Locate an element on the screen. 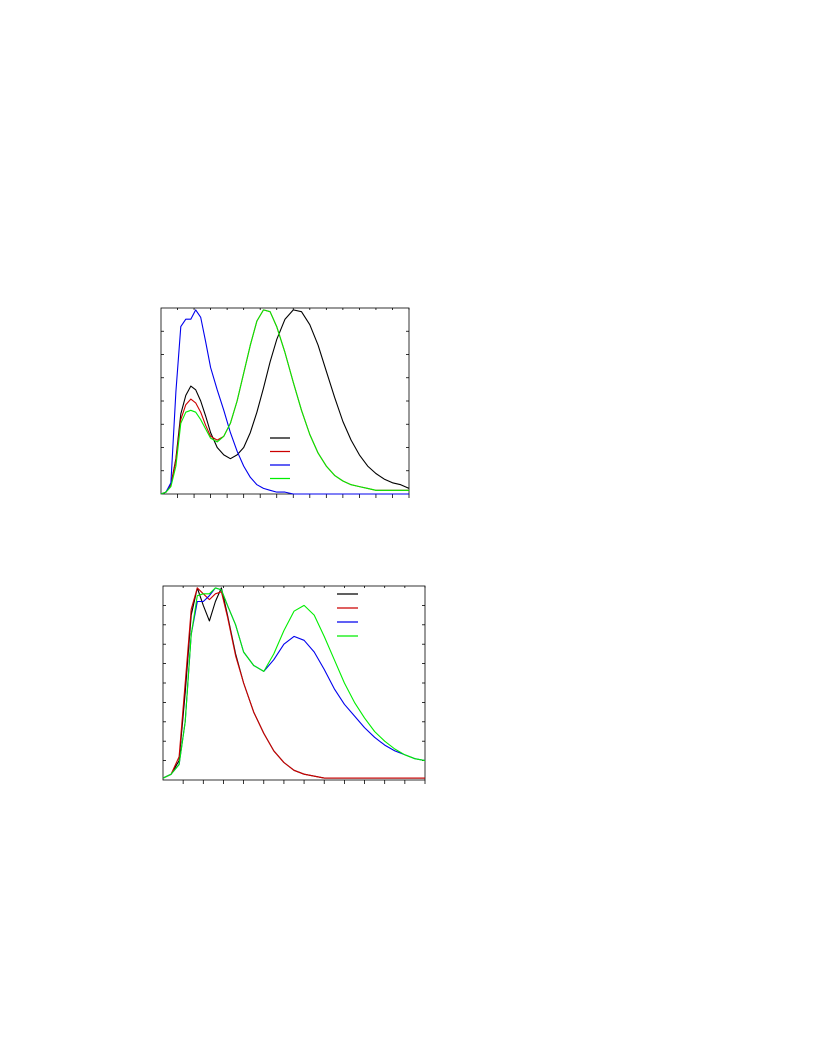  top-chart-series-1-line is located at coordinates (285, 402).